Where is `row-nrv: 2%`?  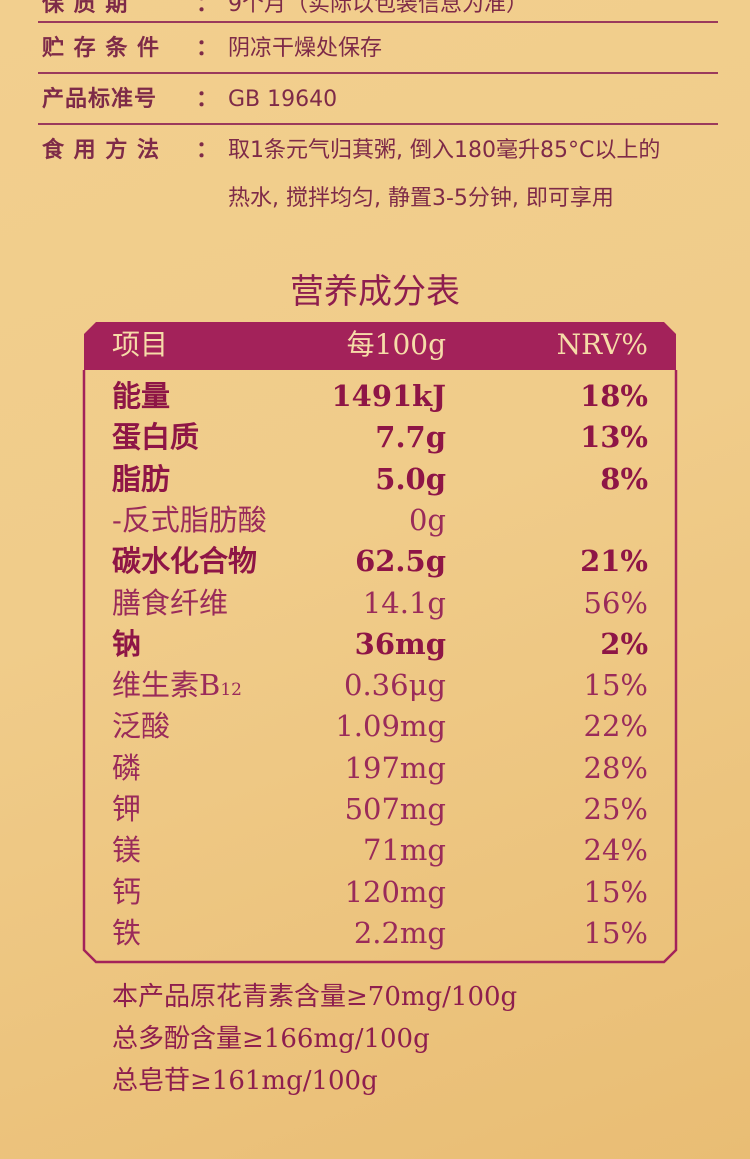
row-nrv: 2% is located at coordinates (624, 643).